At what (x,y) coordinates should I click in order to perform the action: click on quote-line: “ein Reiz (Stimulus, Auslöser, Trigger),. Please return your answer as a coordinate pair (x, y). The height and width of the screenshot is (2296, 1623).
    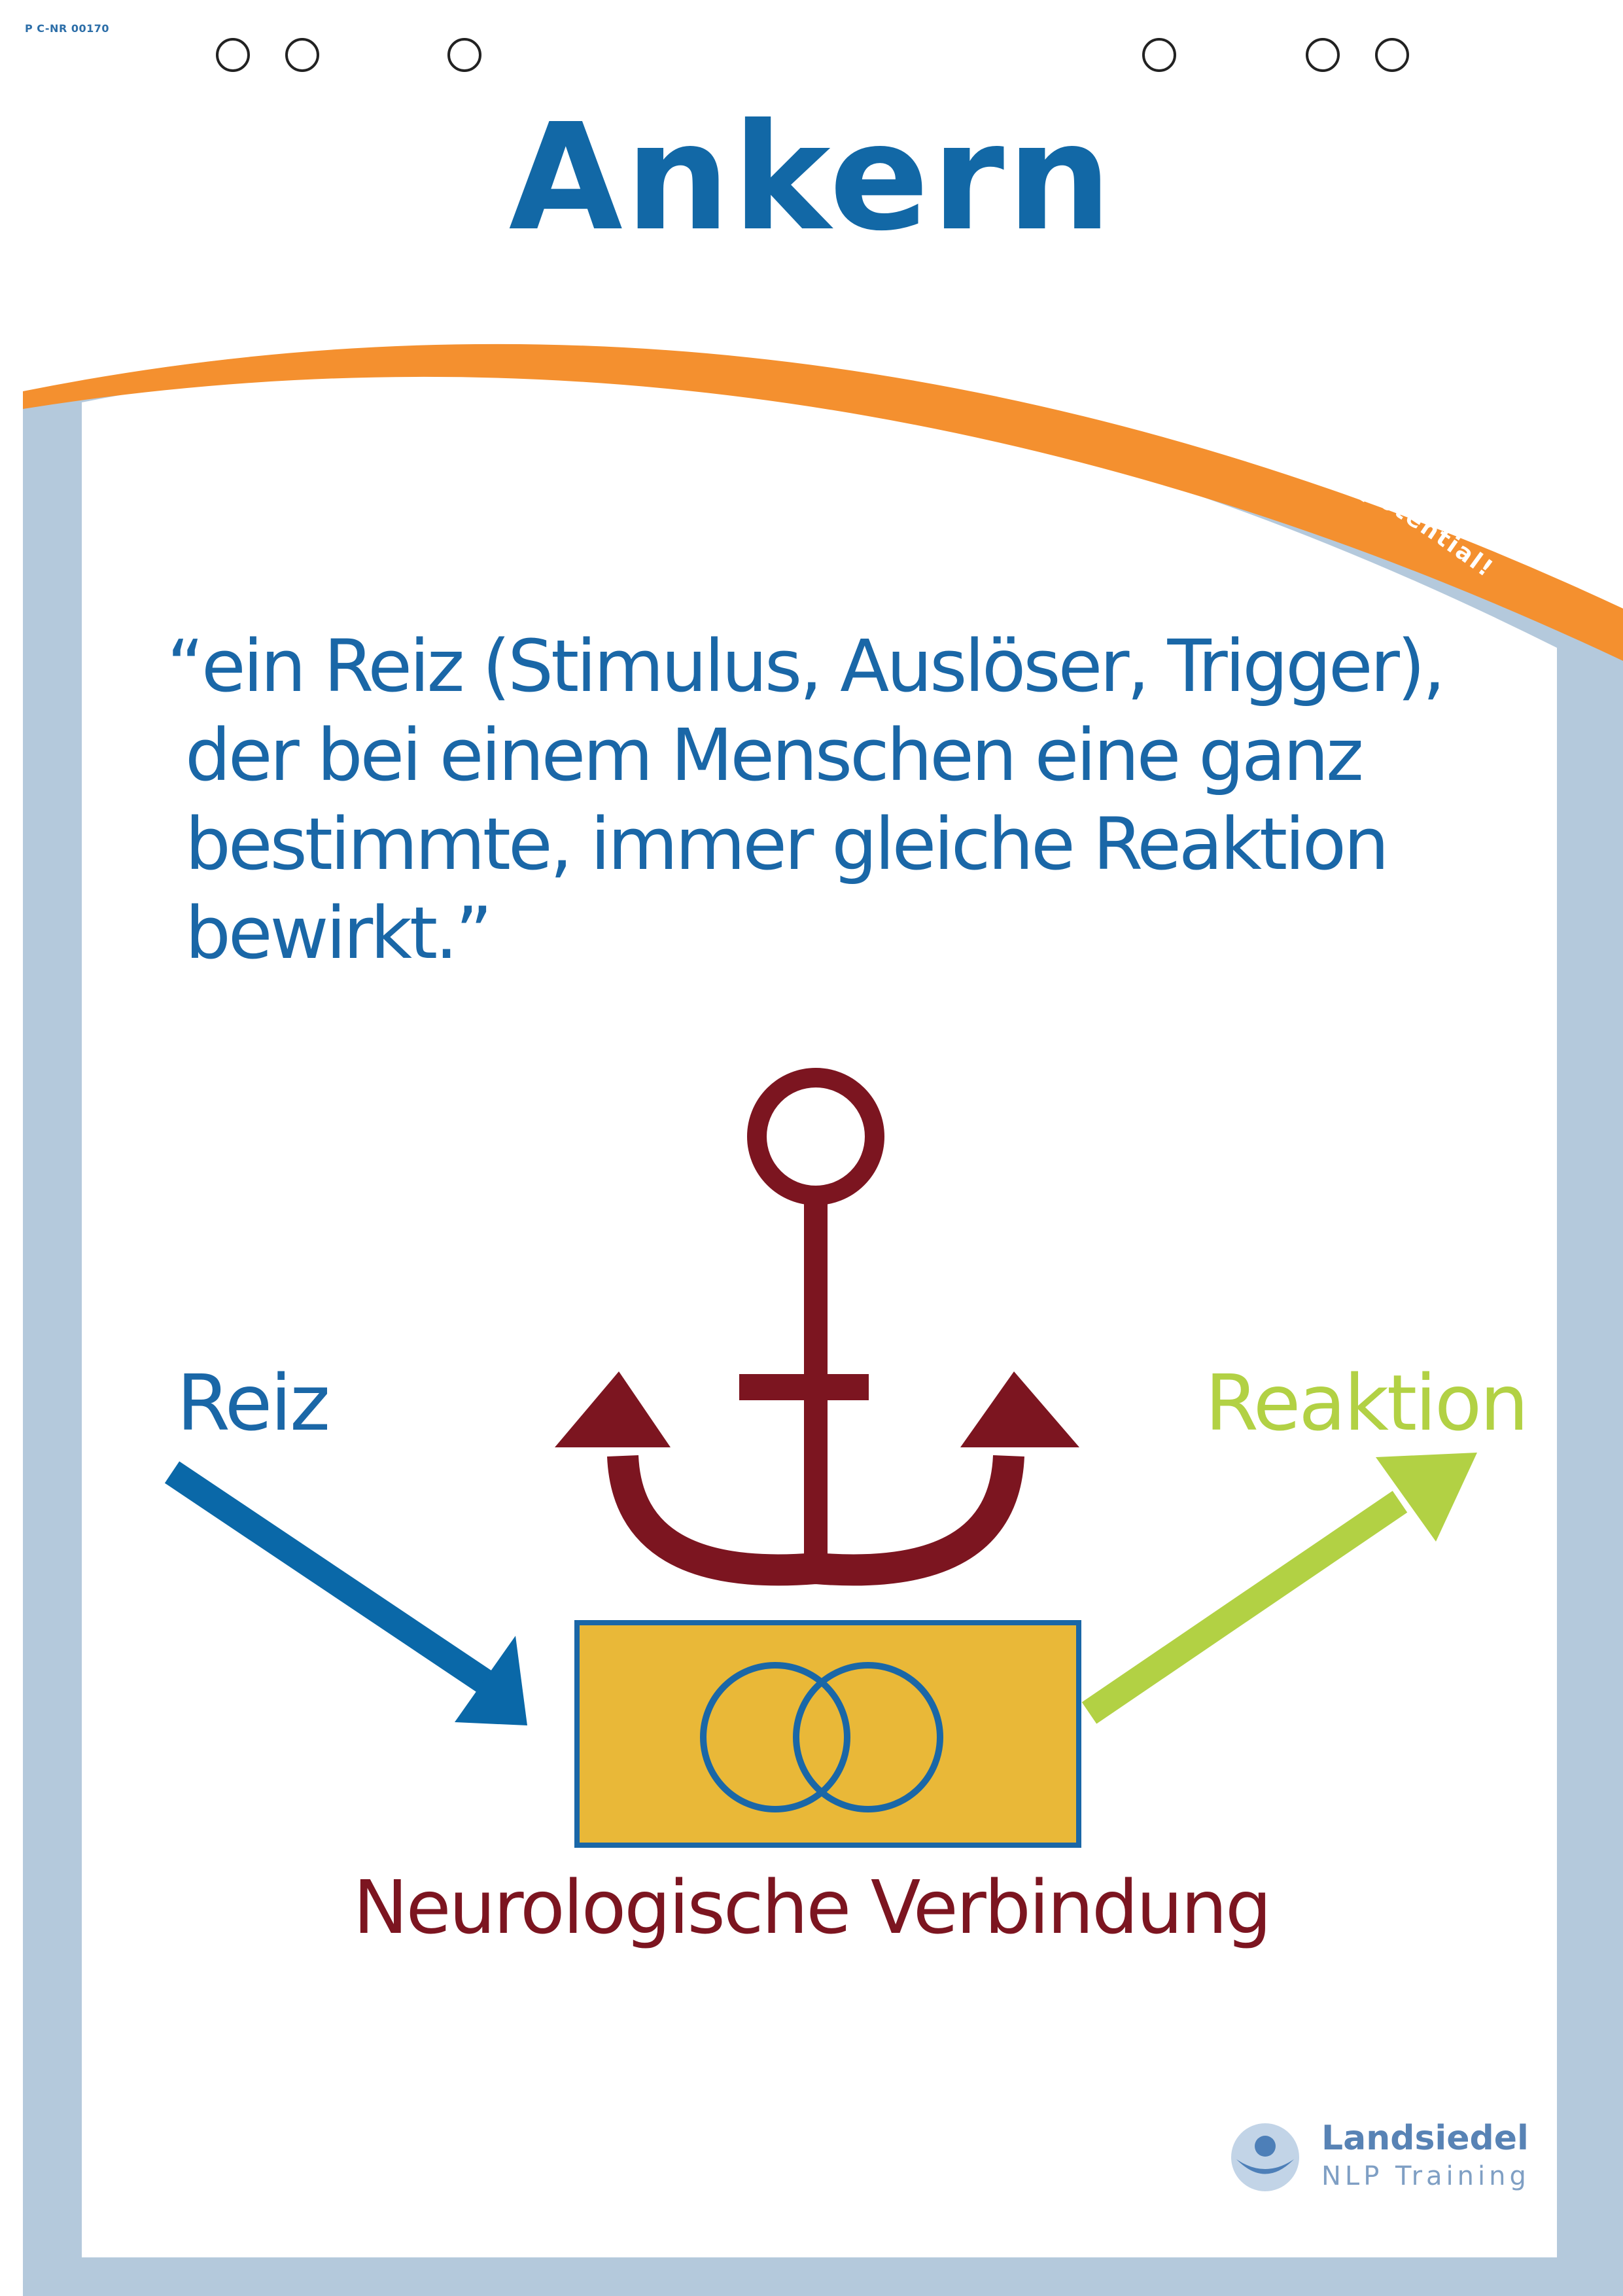
    Looking at the image, I should click on (806, 666).